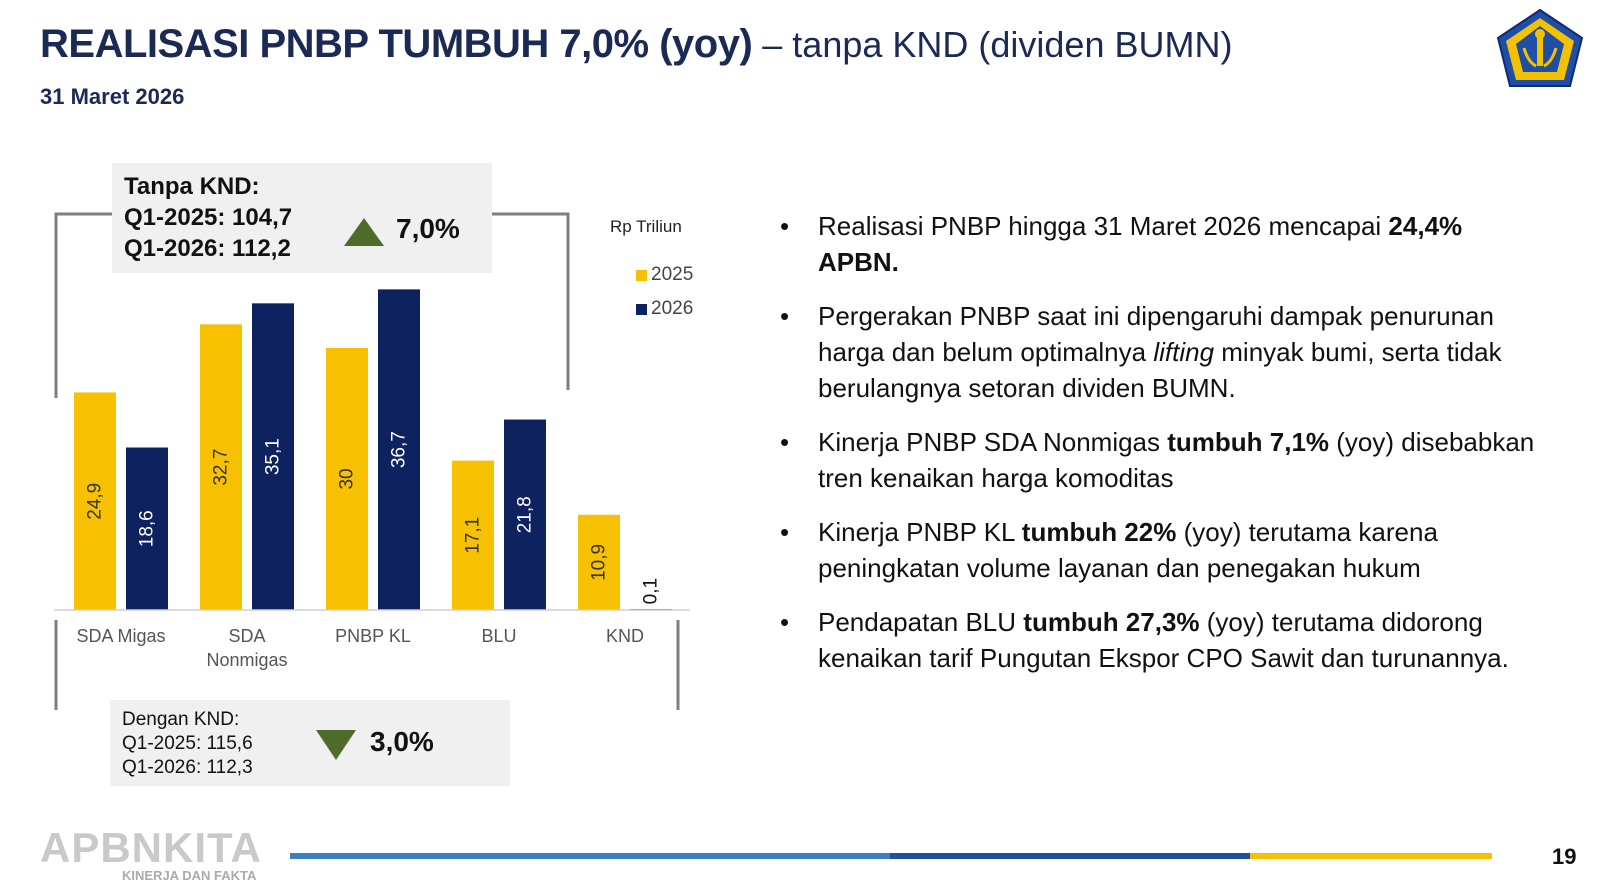 The height and width of the screenshot is (883, 1600). I want to click on data-label-knd-2025: 10,9, so click(599, 562).